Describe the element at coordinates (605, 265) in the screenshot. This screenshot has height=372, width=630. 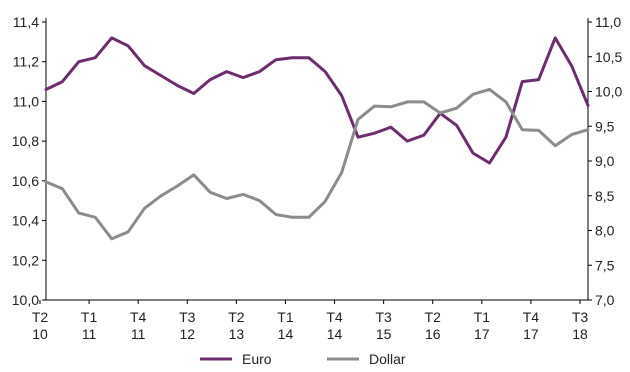
I see `right-tick-label: 7,5` at that location.